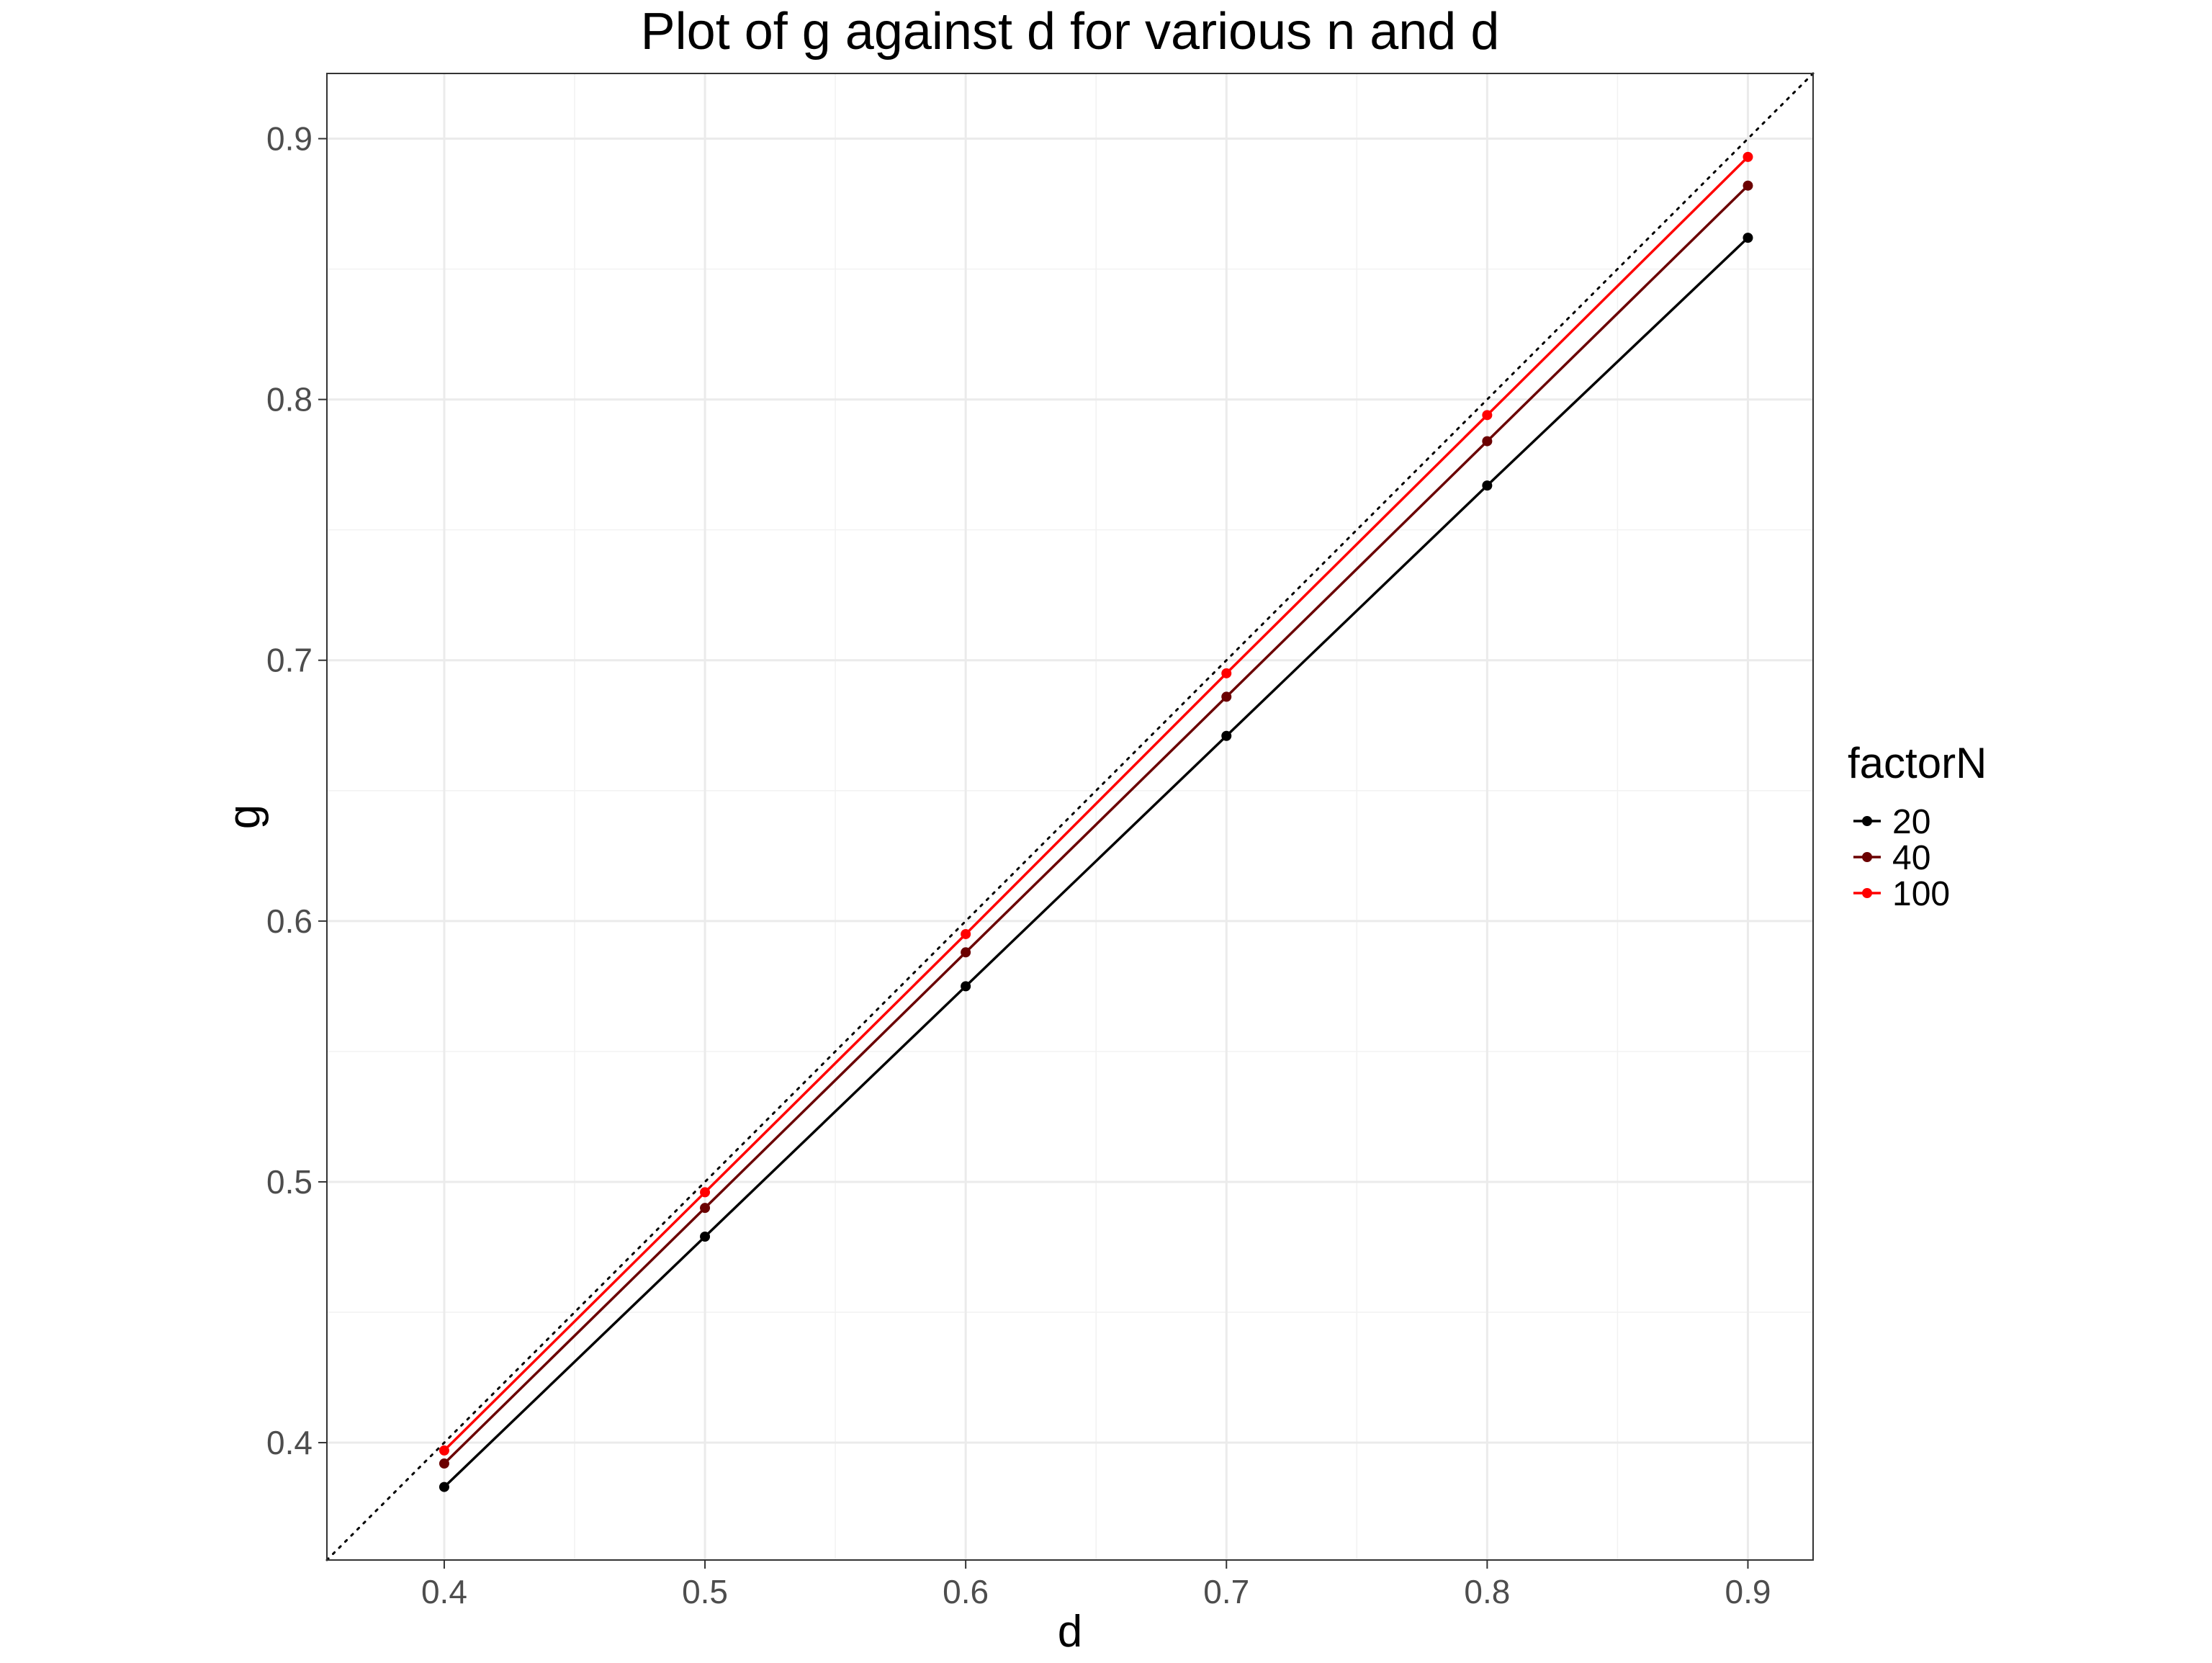 The image size is (2212, 1663). I want to click on x-tick-label: 0.4, so click(444, 1591).